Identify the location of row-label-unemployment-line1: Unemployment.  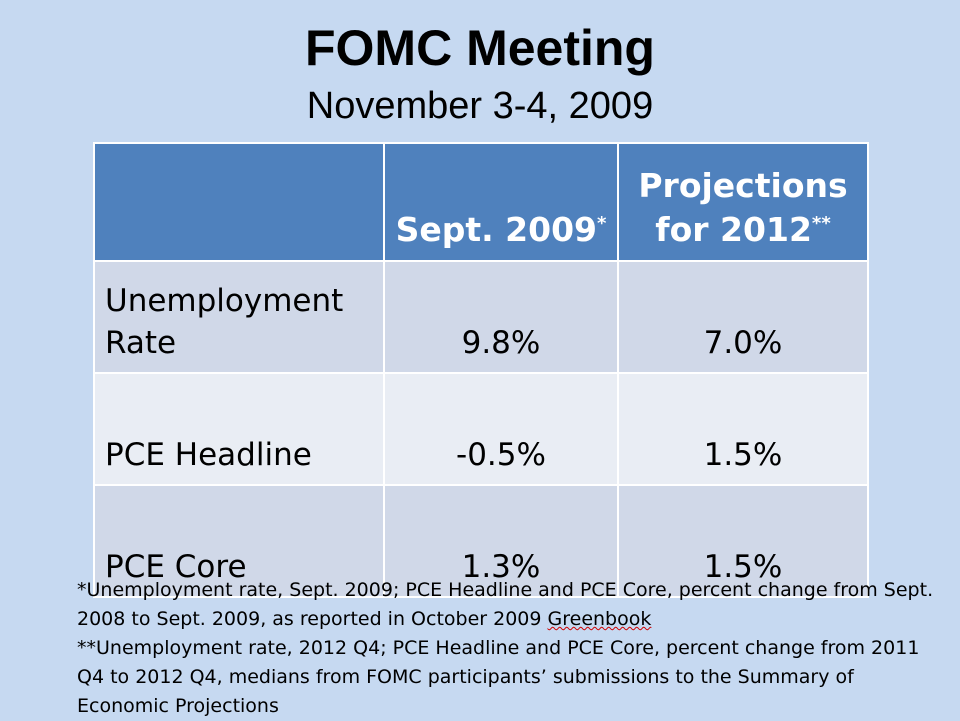
(224, 301).